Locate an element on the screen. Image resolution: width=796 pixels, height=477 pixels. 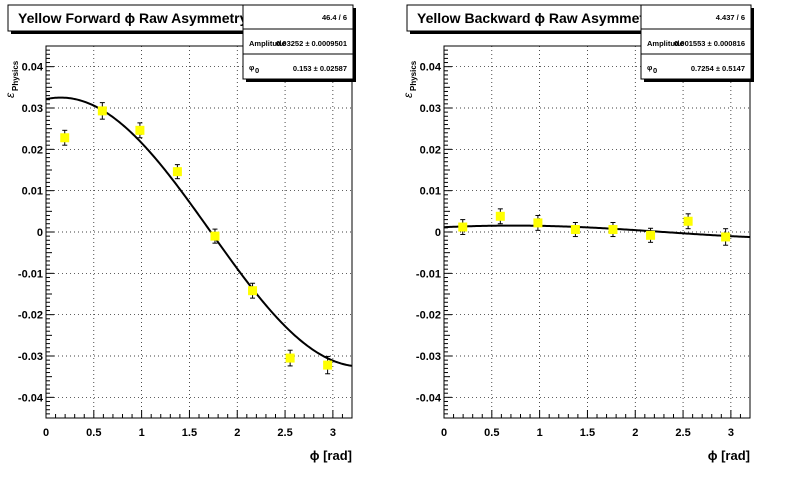
chart-title: Yellow Forward ϕ Raw Asymmetry is located at coordinates (133, 18).